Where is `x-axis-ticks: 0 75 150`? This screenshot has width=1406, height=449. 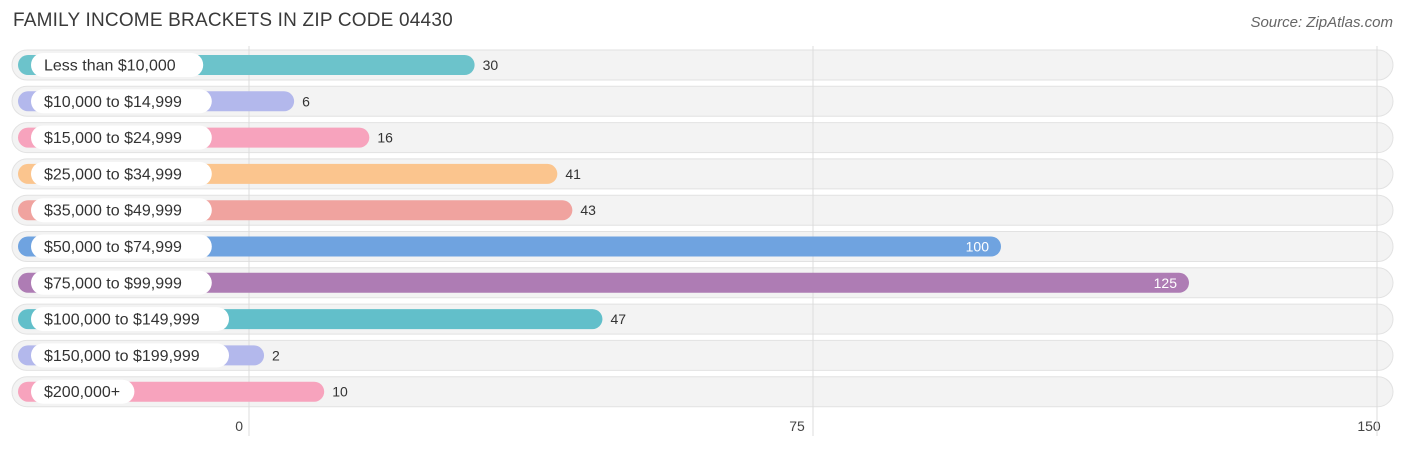
x-axis-ticks: 0 75 150 is located at coordinates (808, 426).